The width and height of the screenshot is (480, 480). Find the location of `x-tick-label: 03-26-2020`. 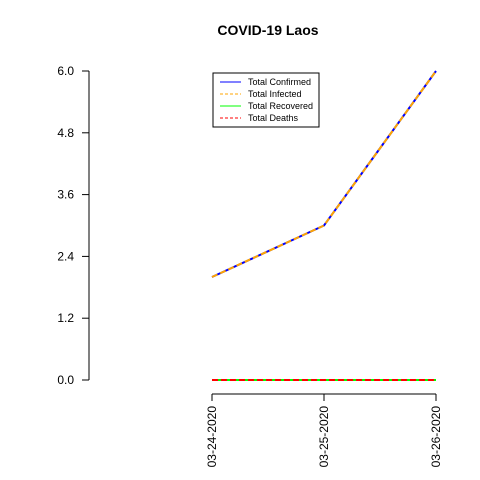

x-tick-label: 03-26-2020 is located at coordinates (436, 437).